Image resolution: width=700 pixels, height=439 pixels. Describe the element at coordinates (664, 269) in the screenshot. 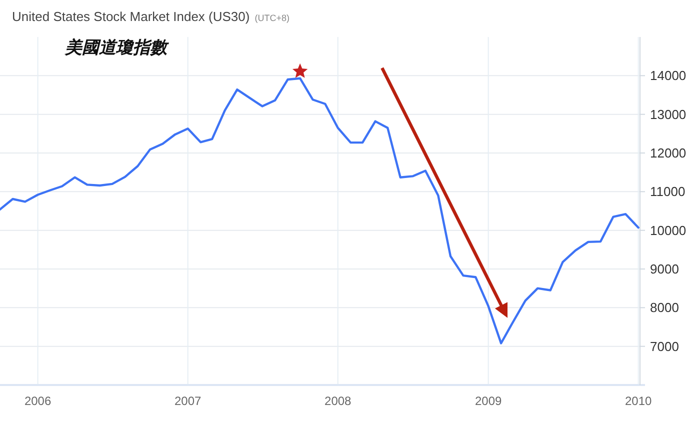

I see `y-tick-label: 9000` at that location.